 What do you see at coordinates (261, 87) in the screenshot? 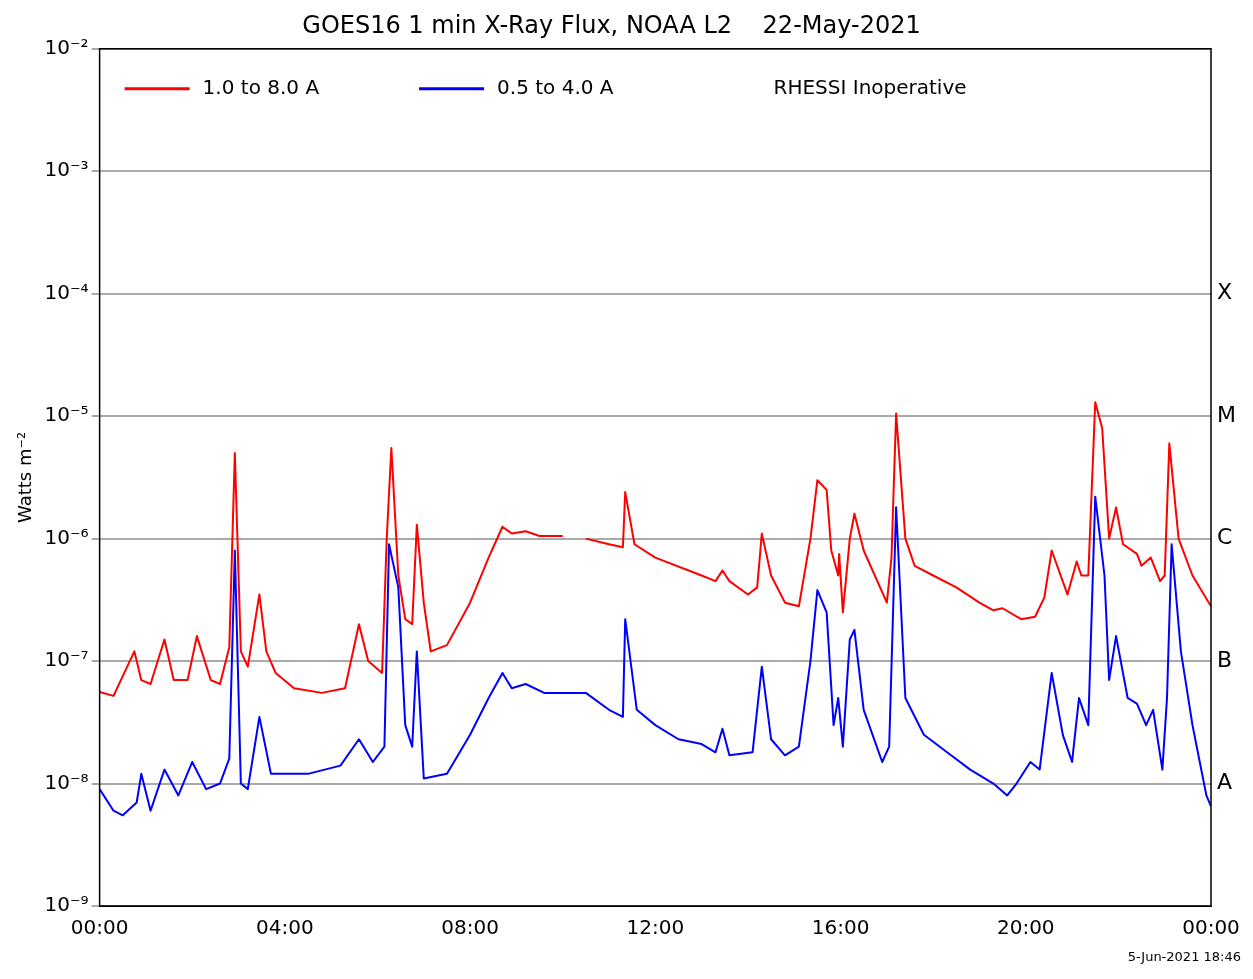
I see `legend-label: 1.0 to 8.0 A` at bounding box center [261, 87].